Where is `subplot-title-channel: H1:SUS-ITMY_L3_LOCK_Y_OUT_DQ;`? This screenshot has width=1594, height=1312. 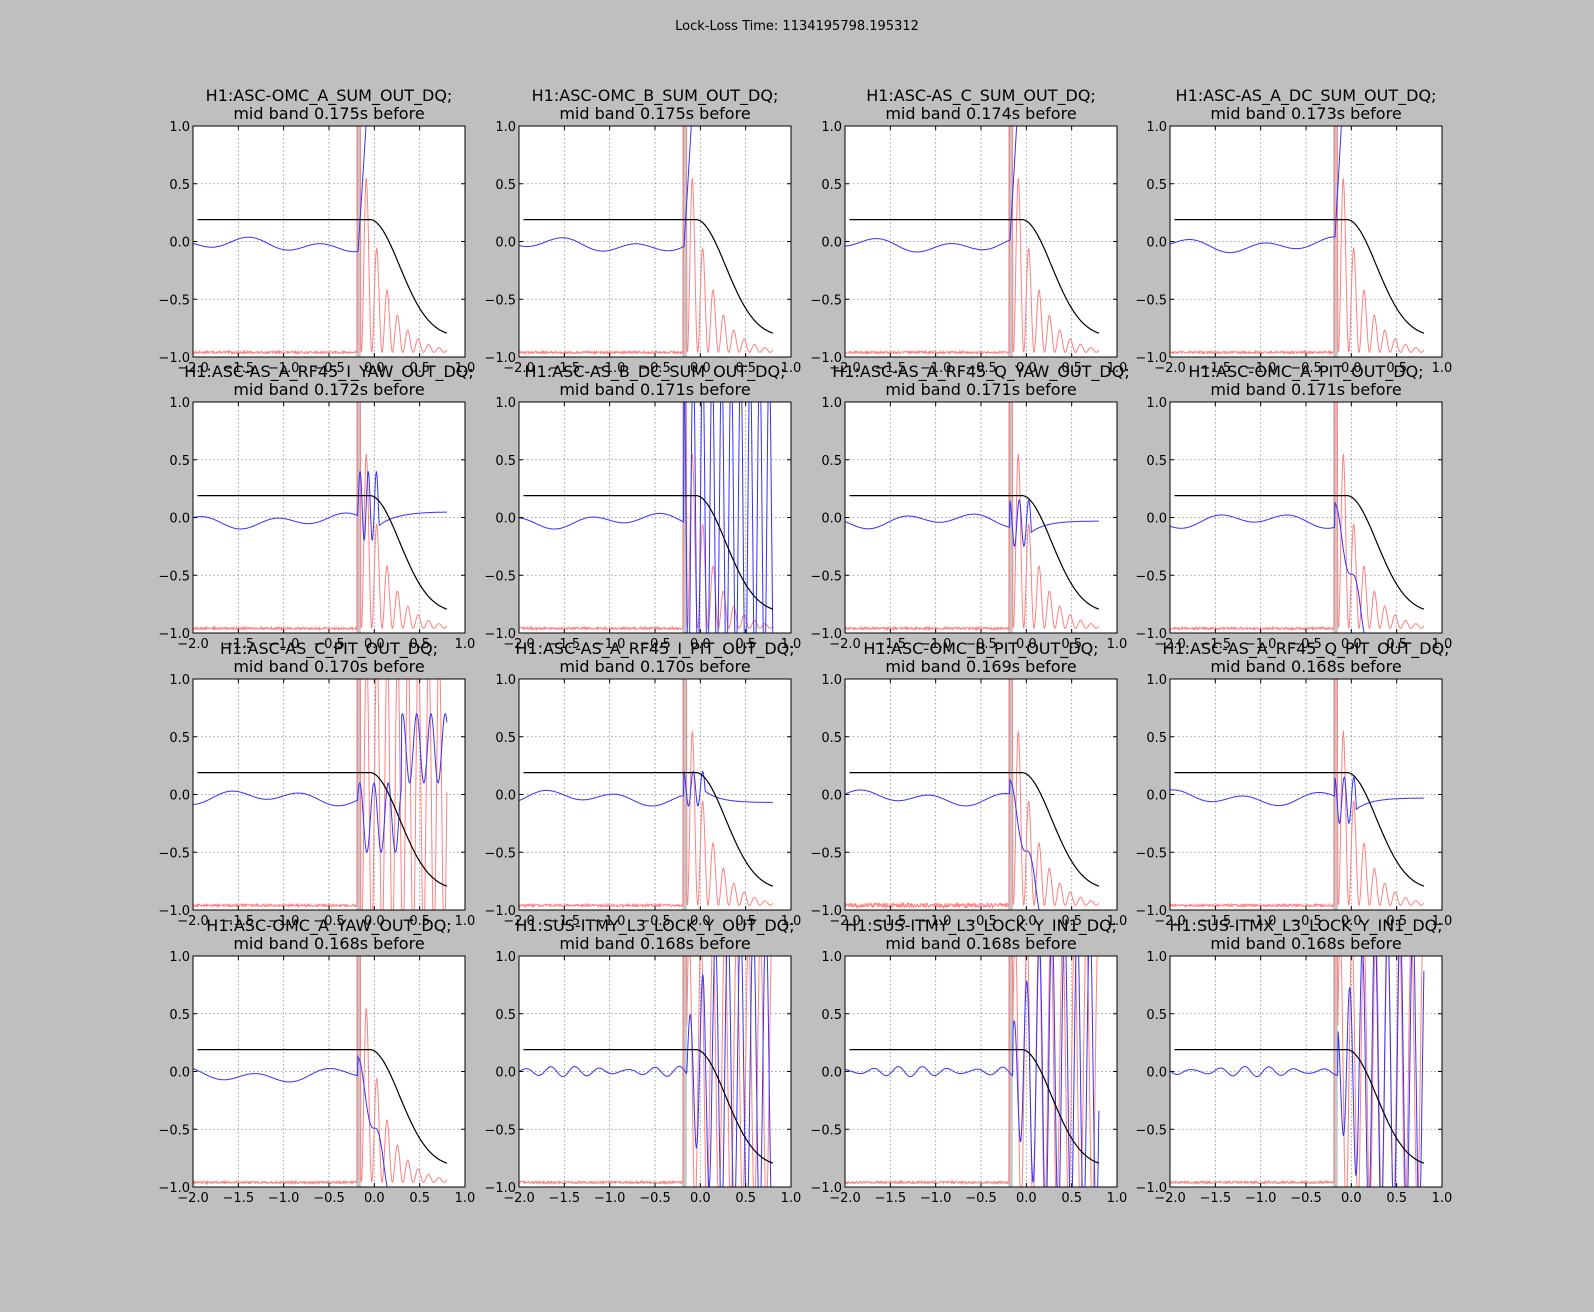
subplot-title-channel: H1:SUS-ITMY_L3_LOCK_Y_OUT_DQ; is located at coordinates (654, 926).